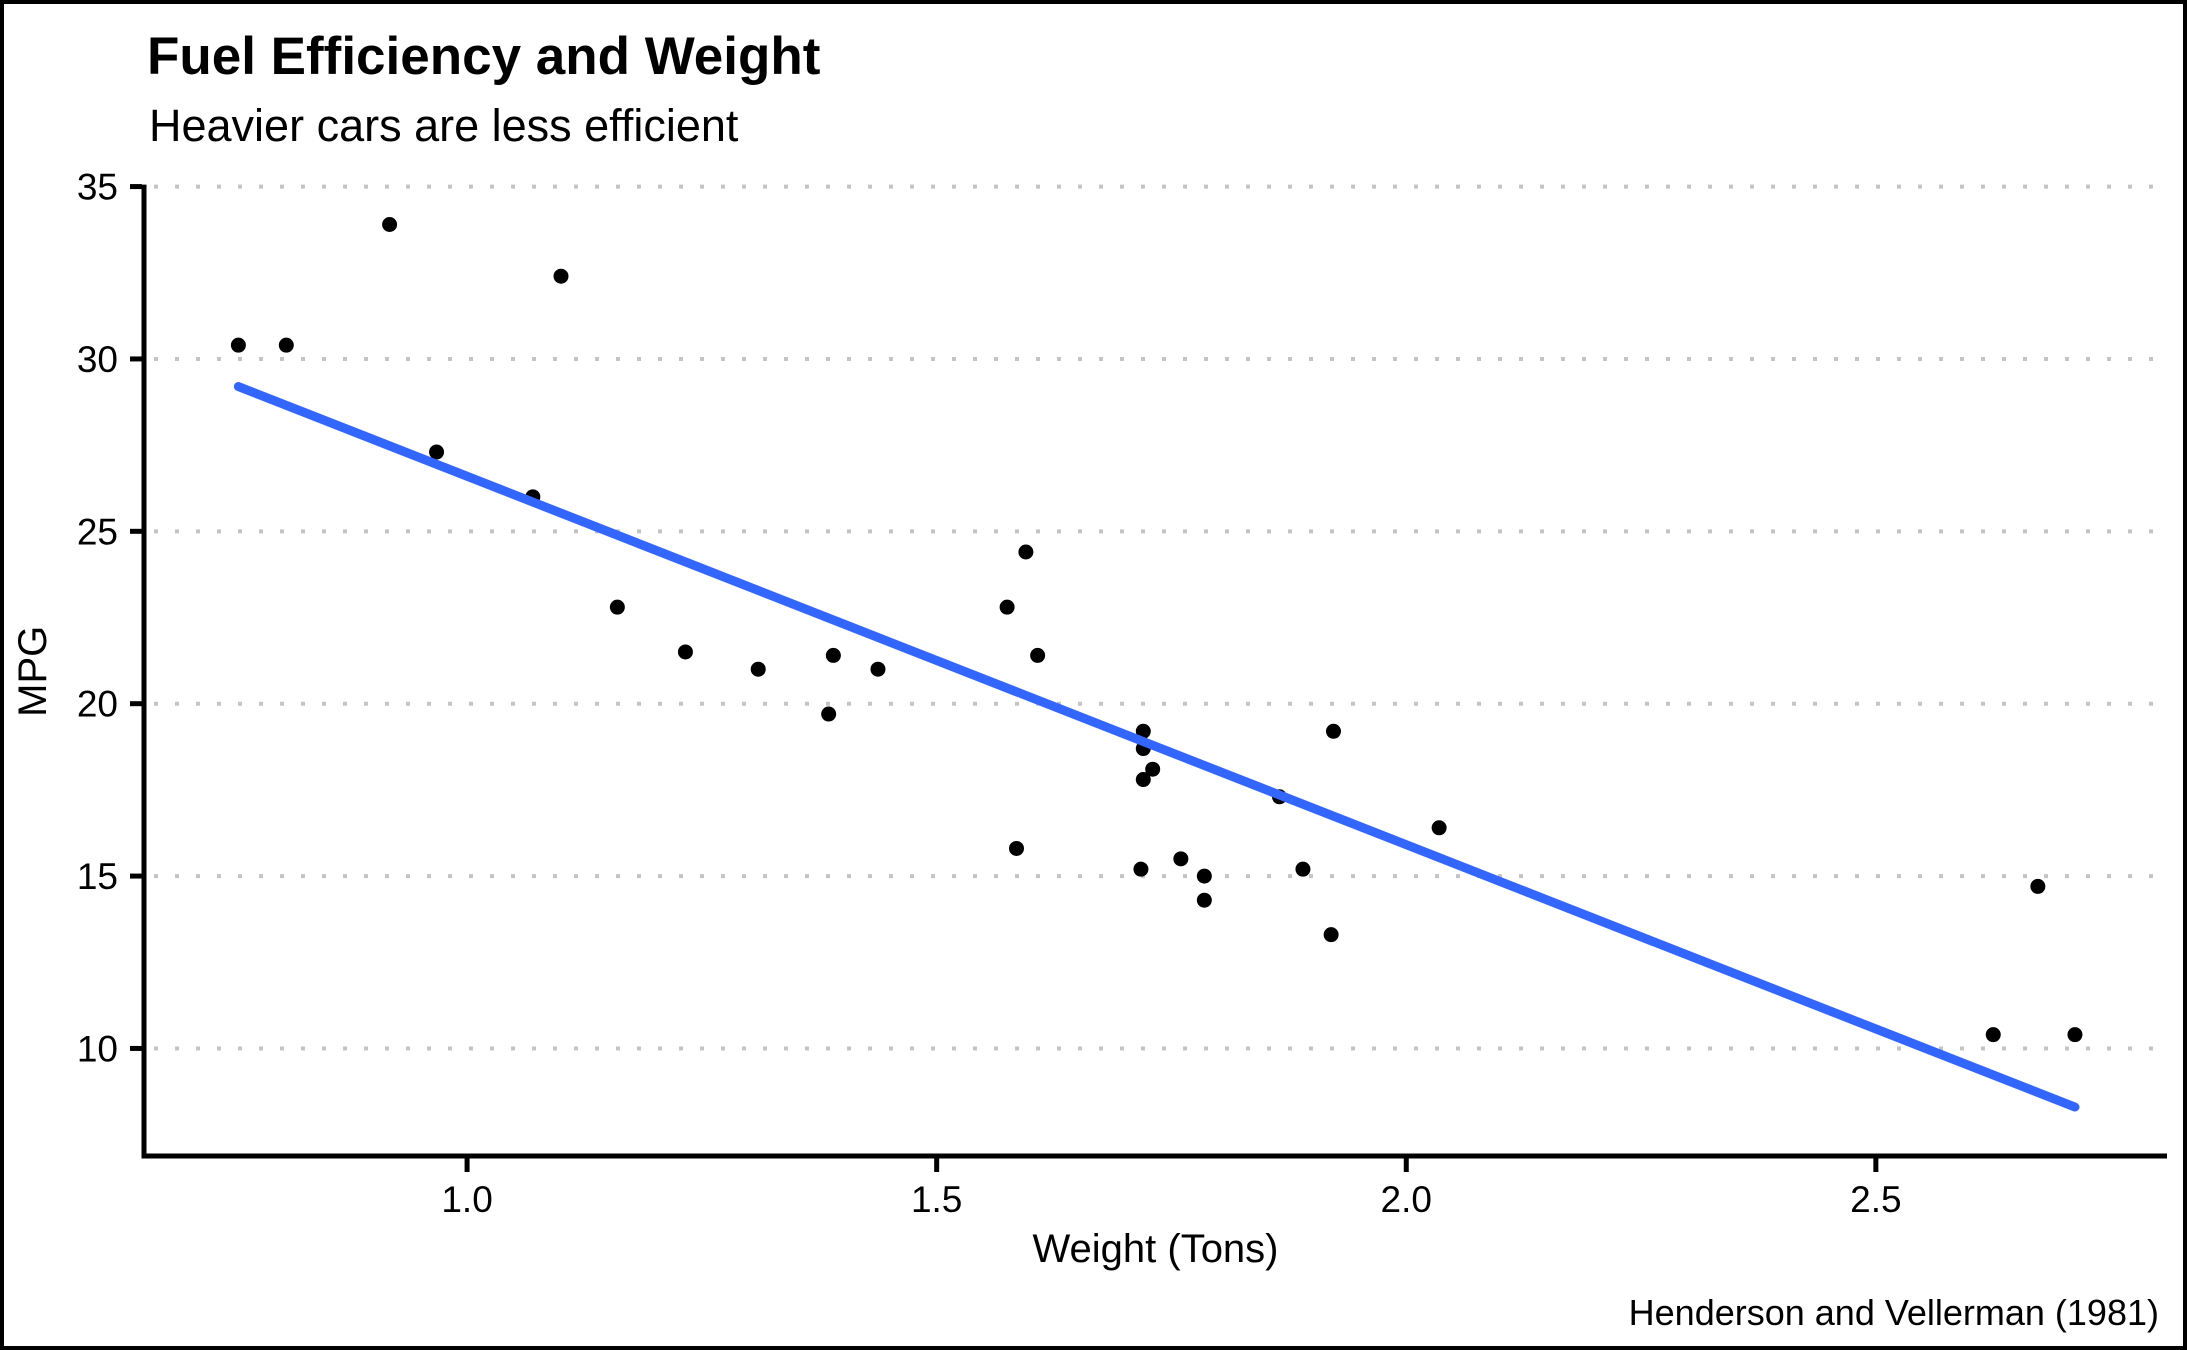  I want to click on chart-title: Fuel Efficiency and Weight, so click(484, 56).